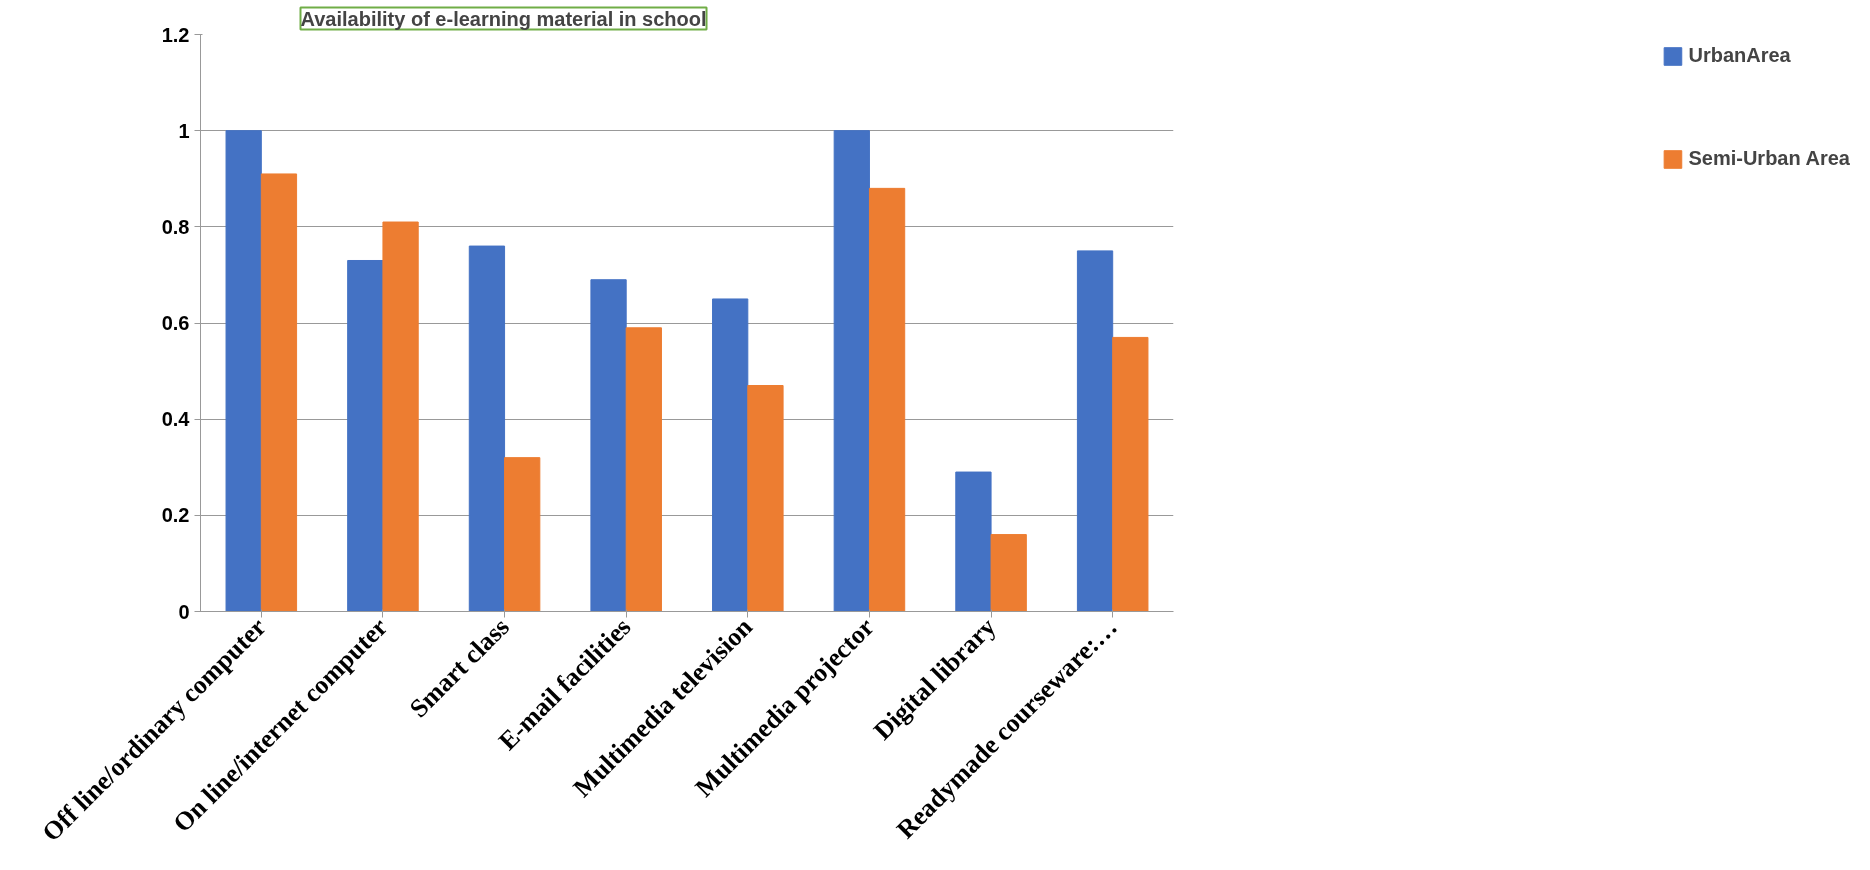 Image resolution: width=1870 pixels, height=870 pixels. I want to click on legend-label: Semi-Urban Area, so click(1769, 158).